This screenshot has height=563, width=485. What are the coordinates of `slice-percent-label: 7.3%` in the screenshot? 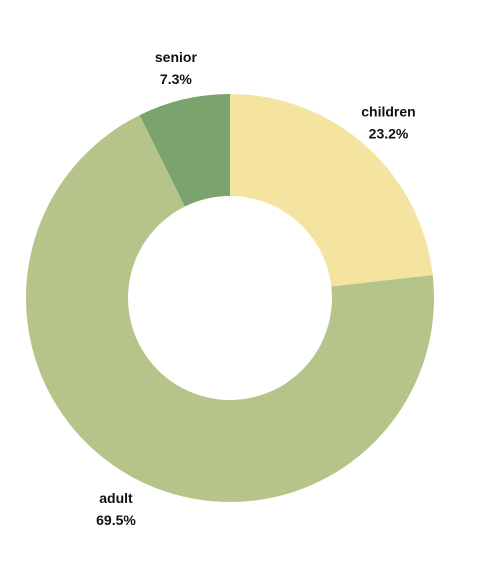 It's located at (176, 79).